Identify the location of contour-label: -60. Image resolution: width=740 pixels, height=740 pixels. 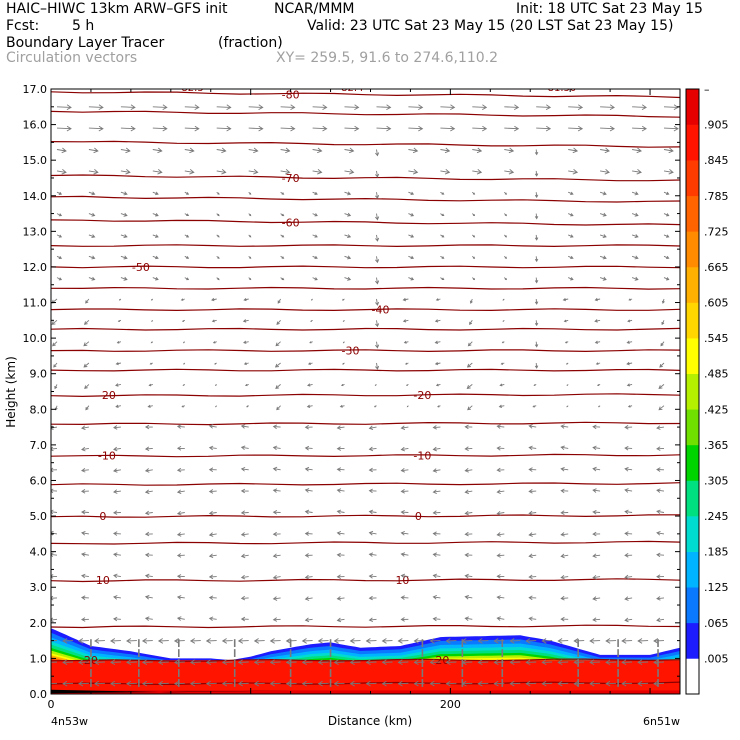
(291, 222).